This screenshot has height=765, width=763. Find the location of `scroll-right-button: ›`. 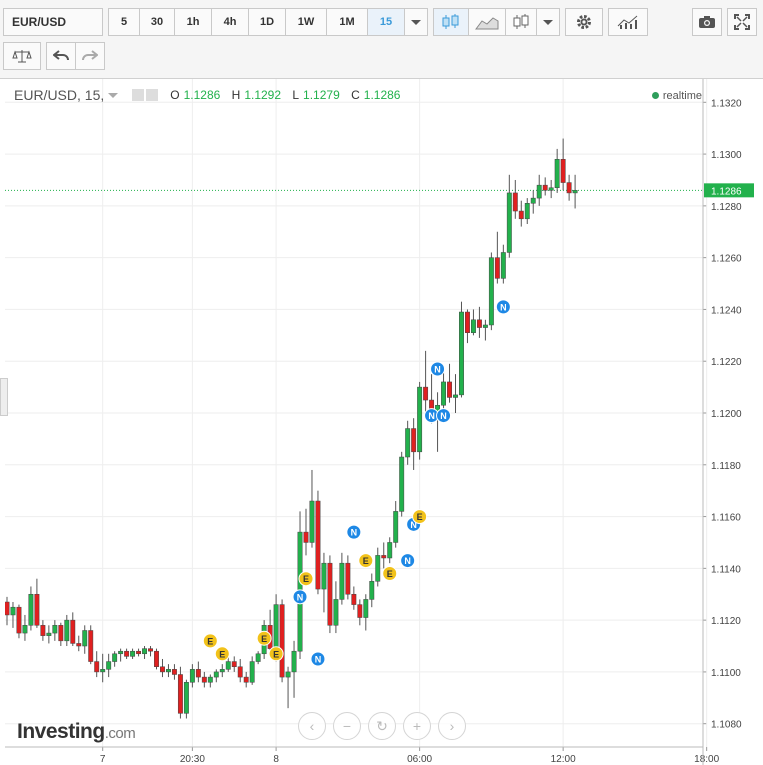

scroll-right-button: › is located at coordinates (452, 726).